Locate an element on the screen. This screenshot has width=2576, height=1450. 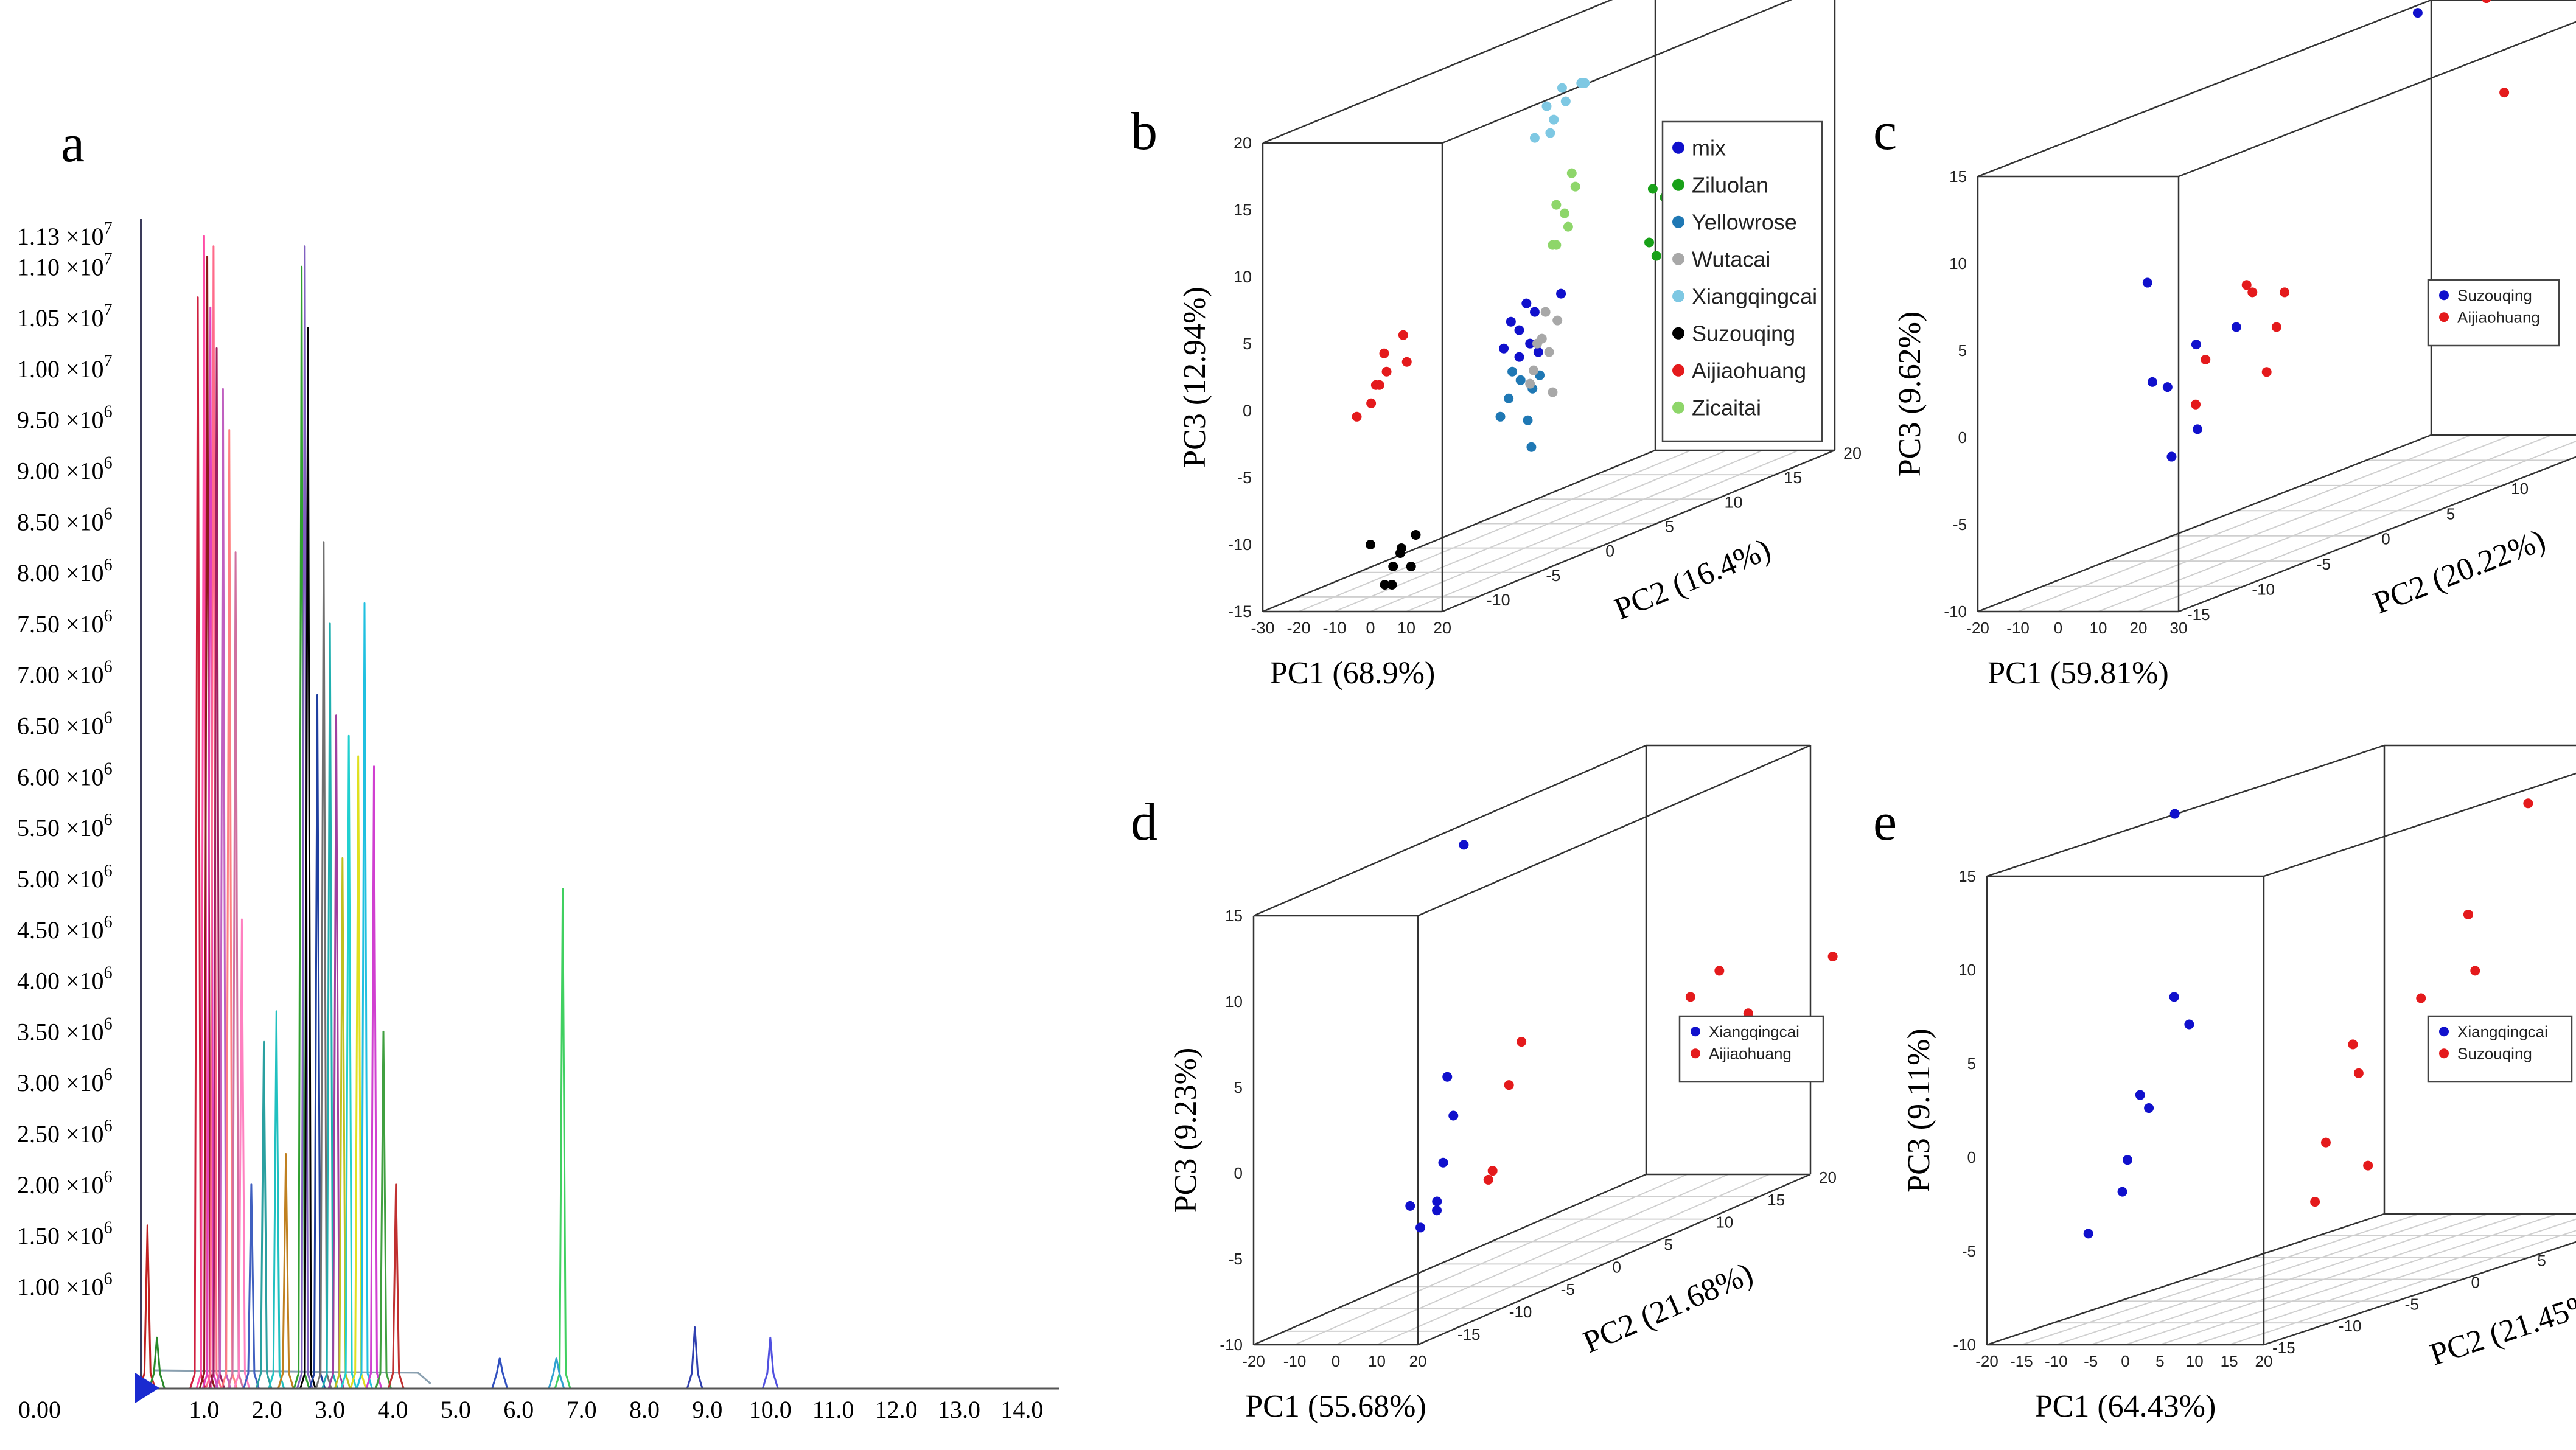
x-tick-label: 11.0 is located at coordinates (833, 1409).